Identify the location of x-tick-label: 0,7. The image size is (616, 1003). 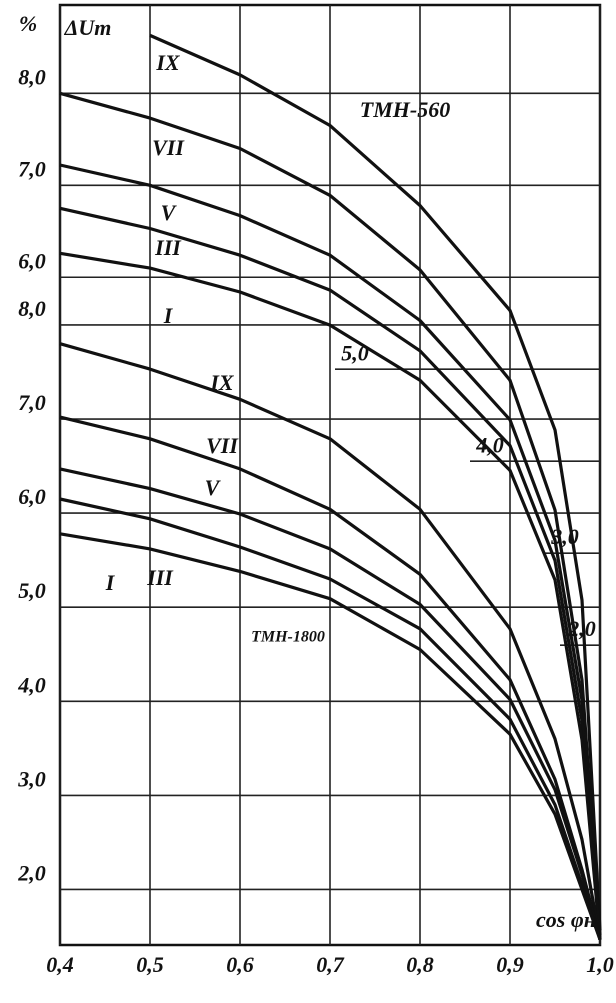
(330, 964).